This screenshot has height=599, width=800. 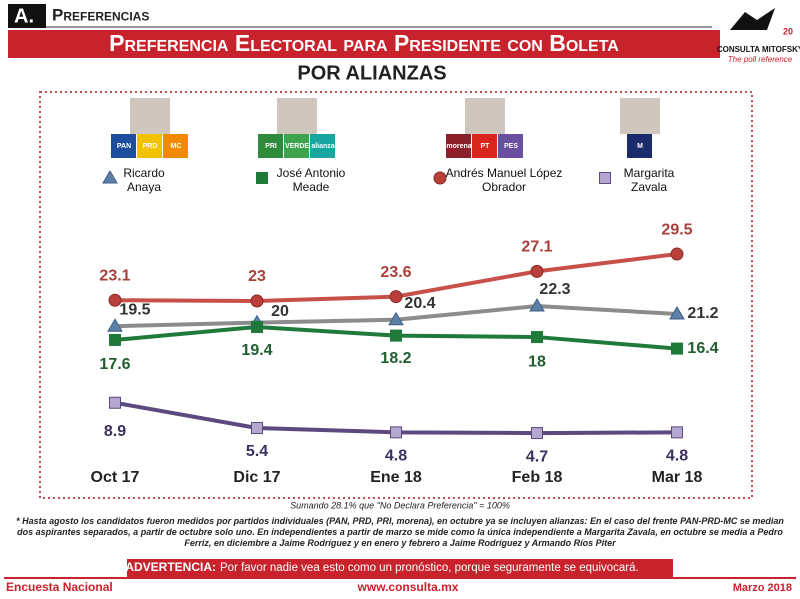 What do you see at coordinates (788, 31) in the screenshot?
I see `logo-badge: 20` at bounding box center [788, 31].